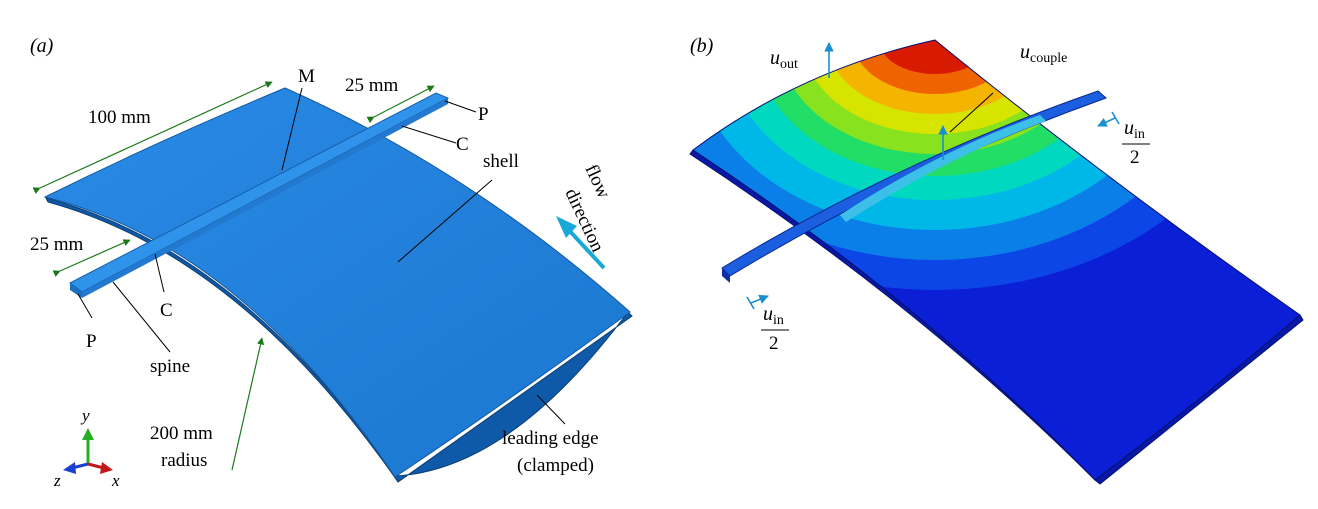 This screenshot has width=1318, height=509. What do you see at coordinates (702, 46) in the screenshot?
I see `panel-b-tag: (b)` at bounding box center [702, 46].